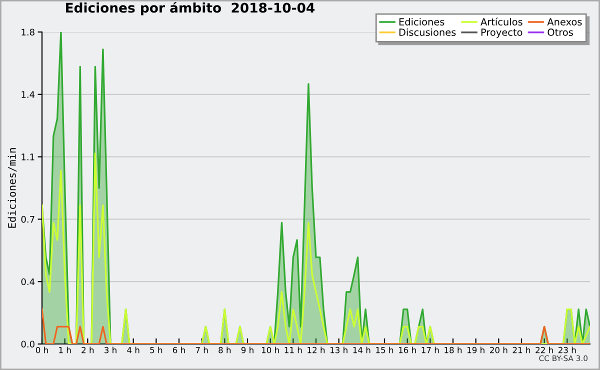  Describe the element at coordinates (190, 9) in the screenshot. I see `chart-title: Ediciones por ámbito 2018-10-04` at that location.